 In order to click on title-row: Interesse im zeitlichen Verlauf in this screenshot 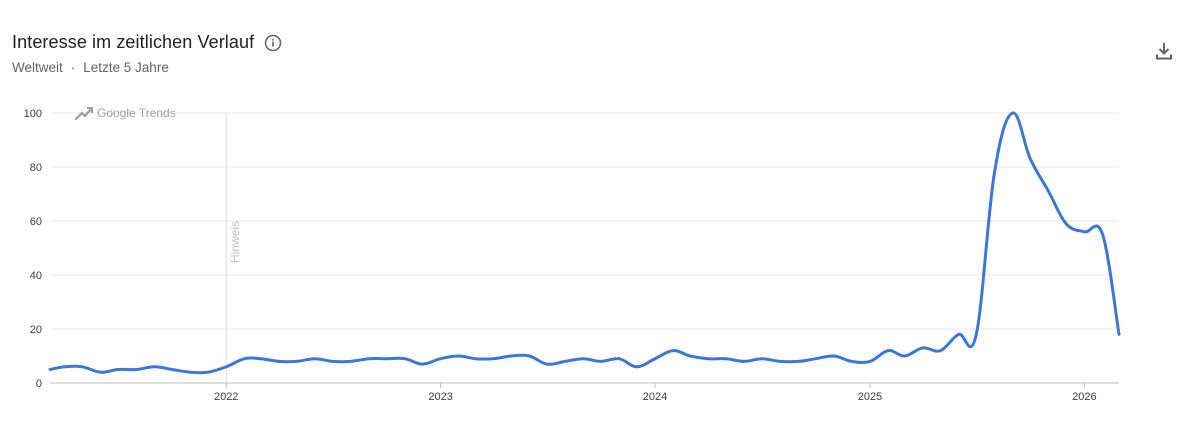, I will do `click(147, 42)`.